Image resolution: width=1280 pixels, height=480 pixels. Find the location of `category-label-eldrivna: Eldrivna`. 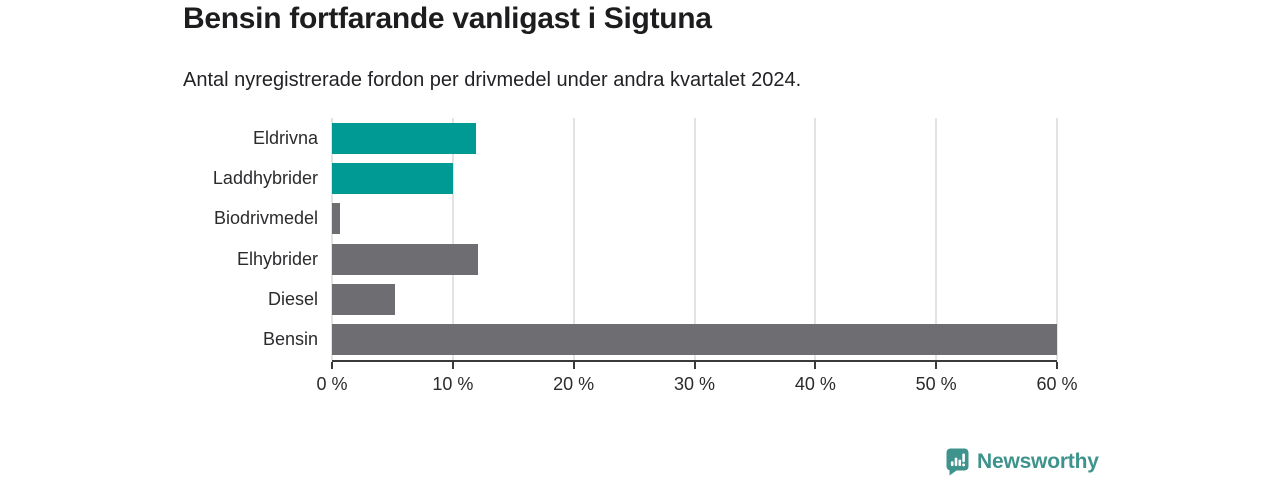

category-label-eldrivna: Eldrivna is located at coordinates (285, 137).